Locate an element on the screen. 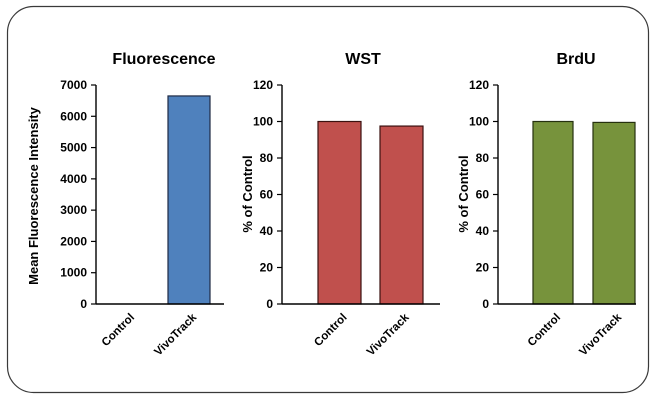 This screenshot has height=399, width=656. y-tick-label: 3000 is located at coordinates (73, 210).